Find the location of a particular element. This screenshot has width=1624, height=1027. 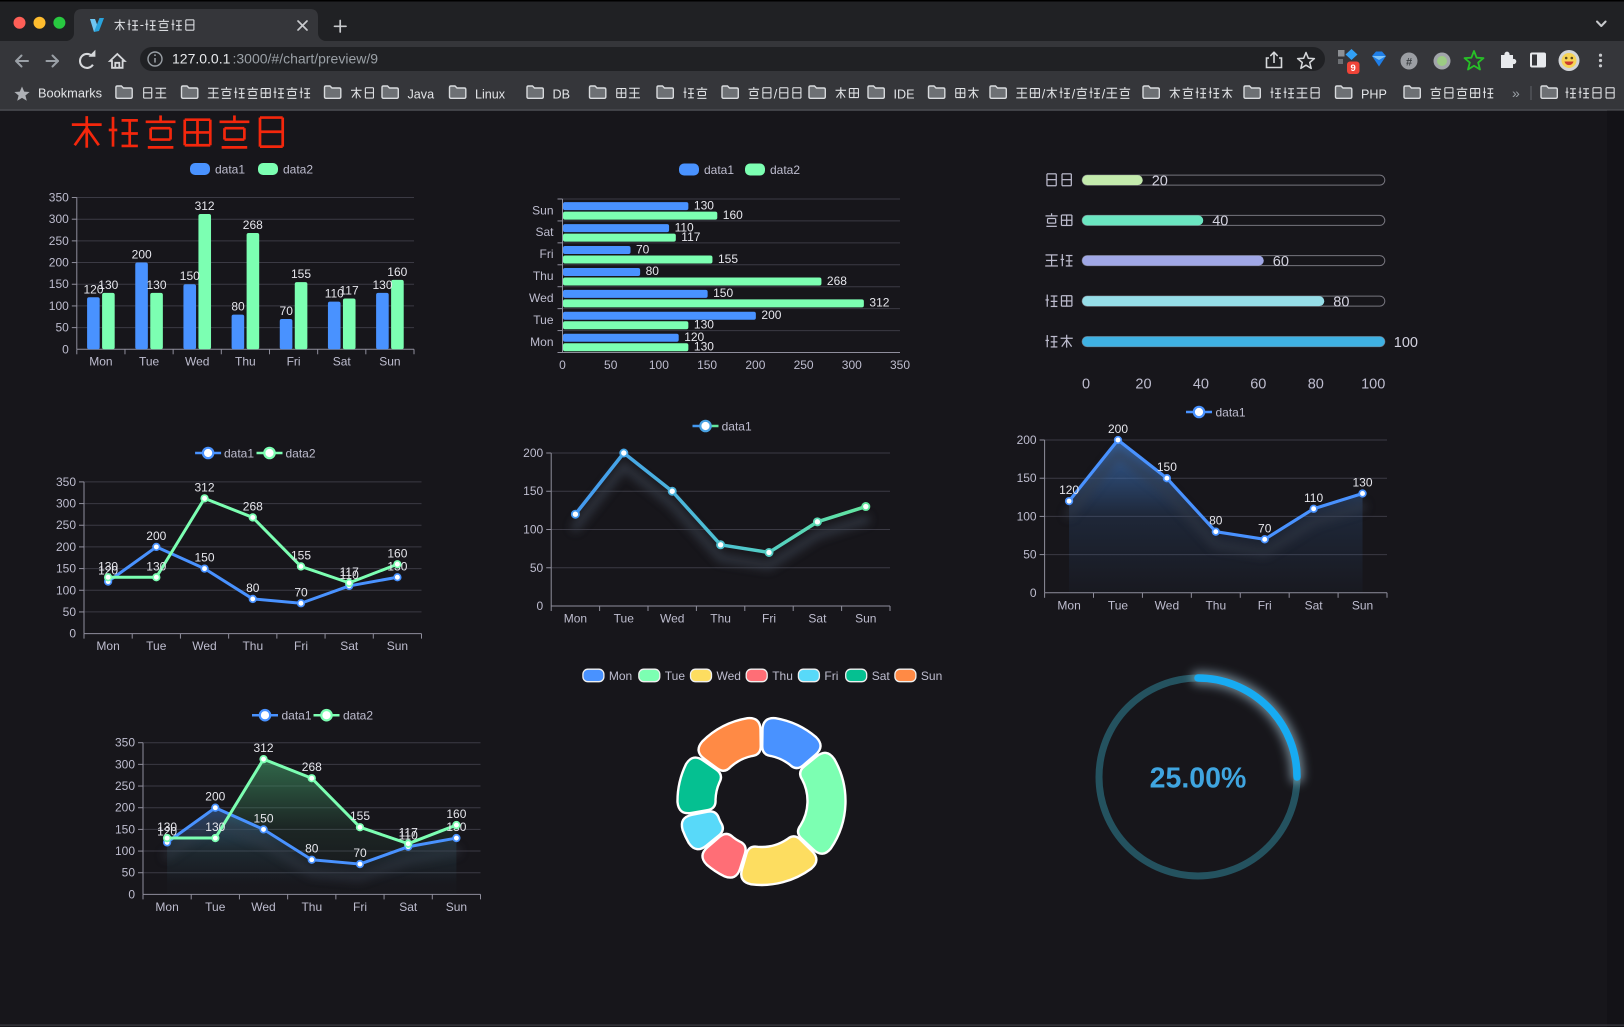

svg-text: Linux is located at coordinates (490, 94).